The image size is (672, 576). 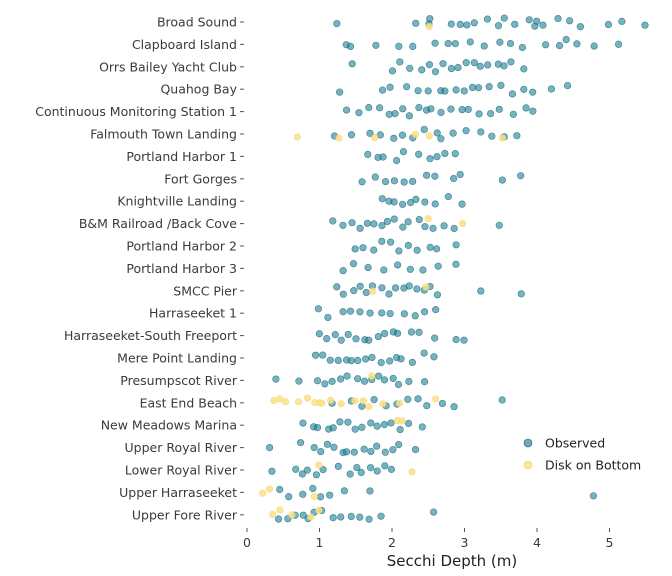 I want to click on x-axis-title: Secchi Depth (m), so click(x=452, y=561).